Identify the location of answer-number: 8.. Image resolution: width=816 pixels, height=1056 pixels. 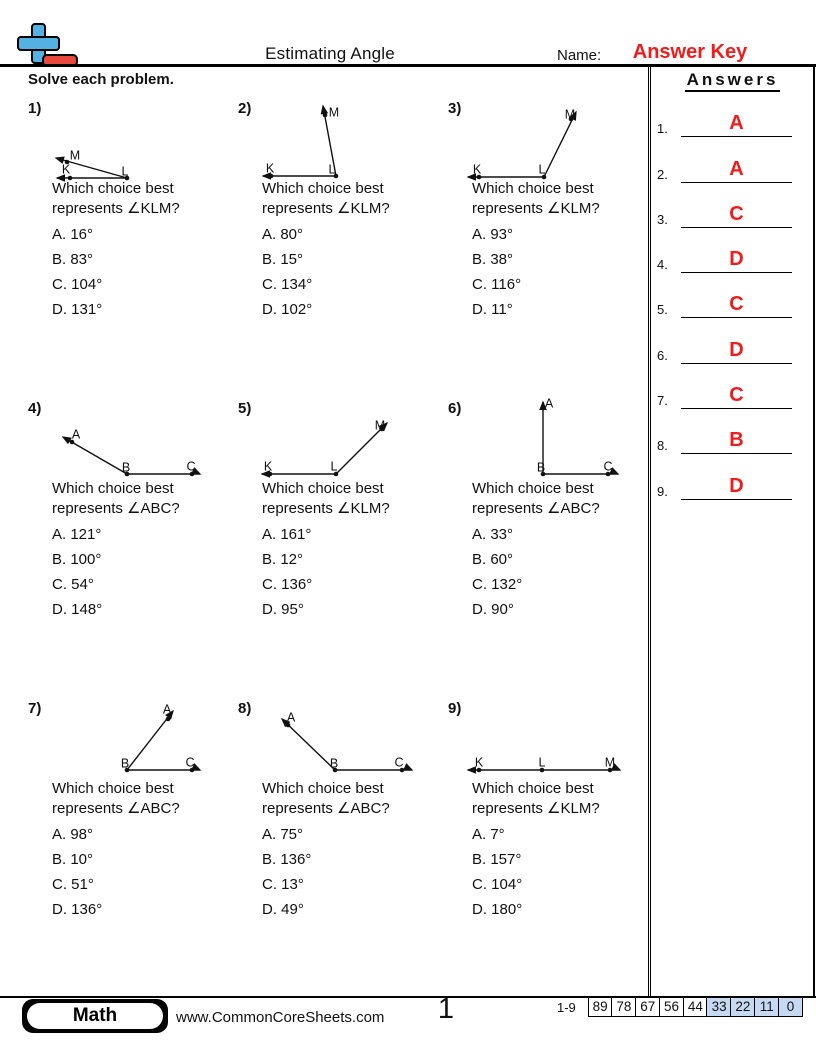
(662, 445).